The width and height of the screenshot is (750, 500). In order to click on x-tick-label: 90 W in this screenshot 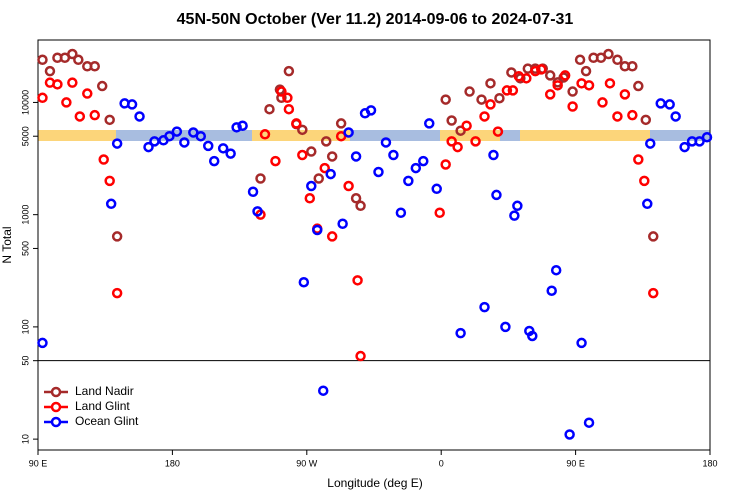, I will do `click(307, 463)`.